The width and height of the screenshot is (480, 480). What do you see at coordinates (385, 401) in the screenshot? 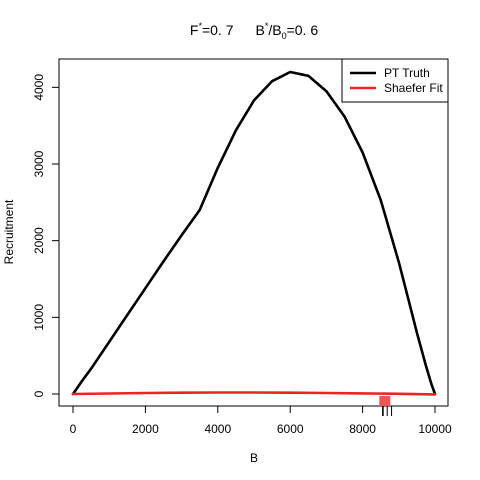
I see `bmsy-marker-box` at bounding box center [385, 401].